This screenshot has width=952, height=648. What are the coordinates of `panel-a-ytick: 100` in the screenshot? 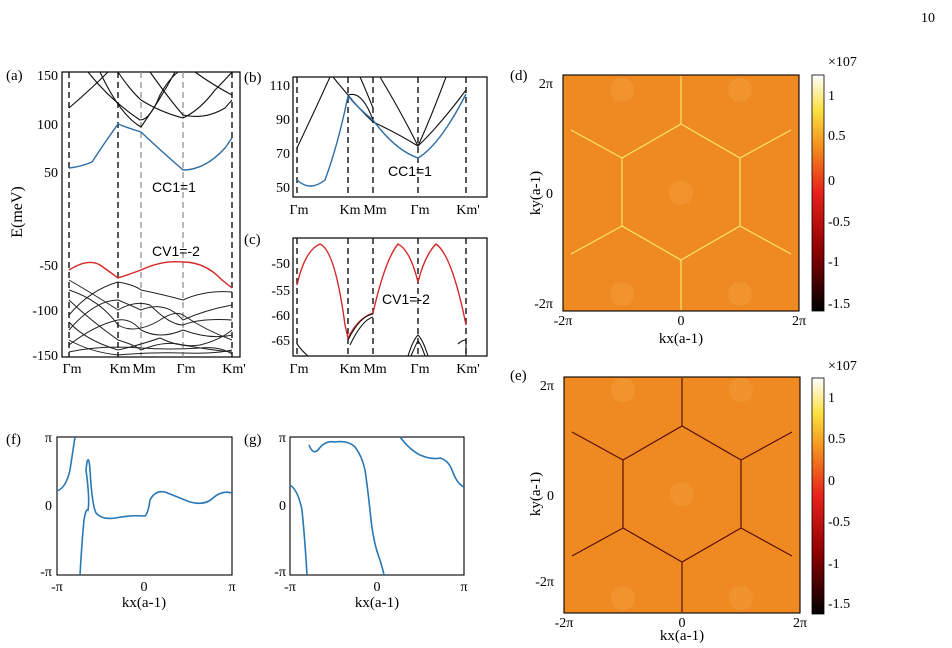 It's located at (47, 125).